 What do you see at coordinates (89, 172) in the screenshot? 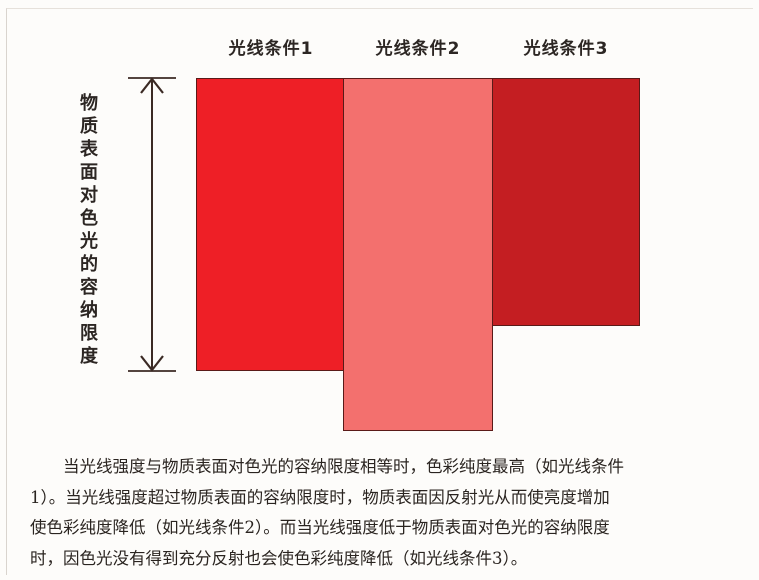
I see `axis-label-char: 面` at bounding box center [89, 172].